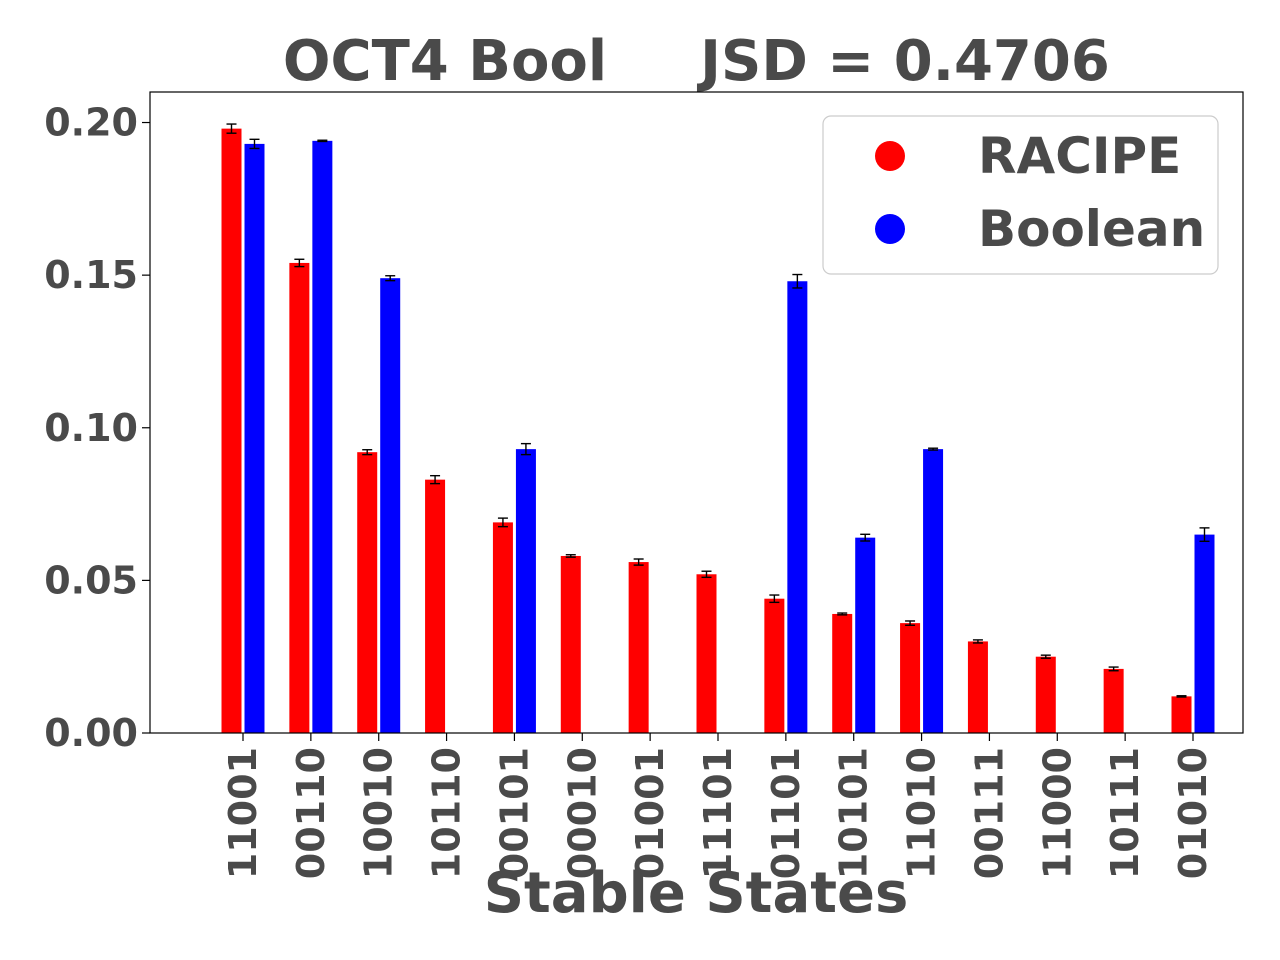 The image size is (1280, 960). I want to click on y-axis: 0.00 0.05 0.10 0.15 0.20, so click(97, 428).